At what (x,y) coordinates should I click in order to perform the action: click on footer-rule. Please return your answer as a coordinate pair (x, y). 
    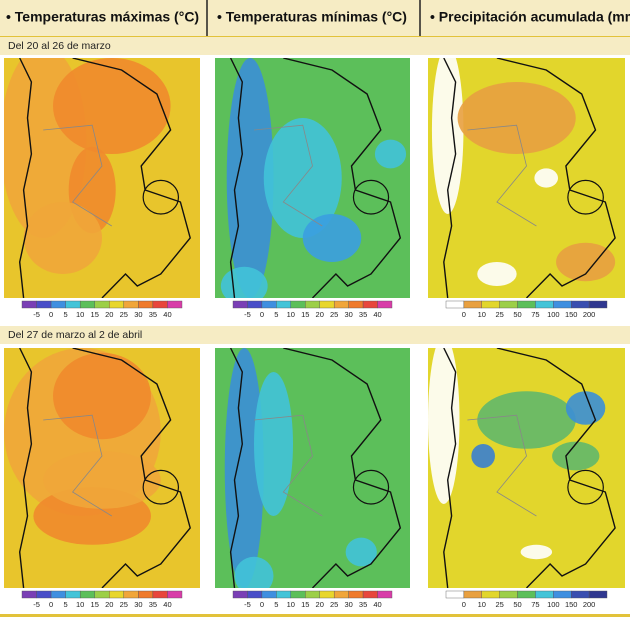
    Looking at the image, I should click on (315, 615).